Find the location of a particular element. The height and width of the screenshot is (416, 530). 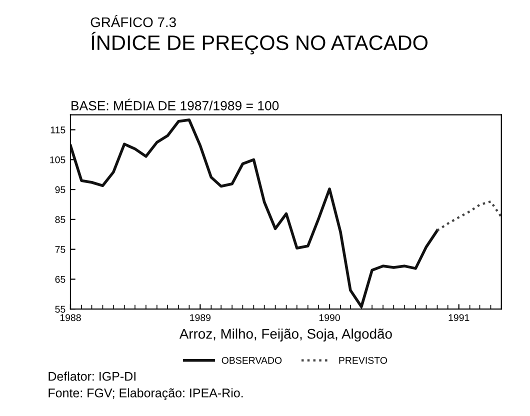

source-note: Fonte: FGV; Elaboração: IPEA-Rio. is located at coordinates (145, 394).